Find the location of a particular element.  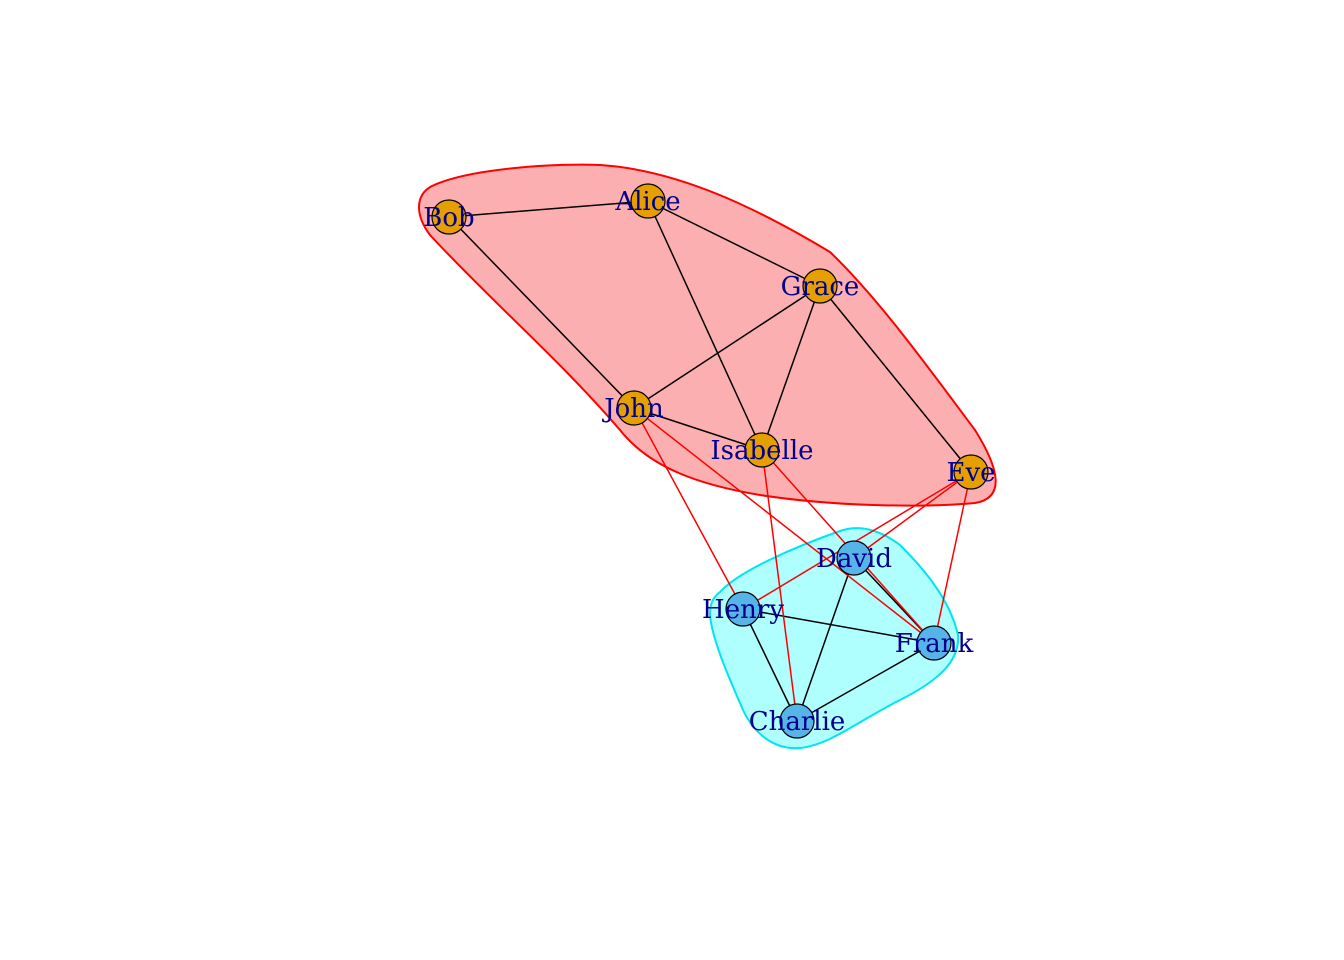

edge-eve-david is located at coordinates (912, 515).